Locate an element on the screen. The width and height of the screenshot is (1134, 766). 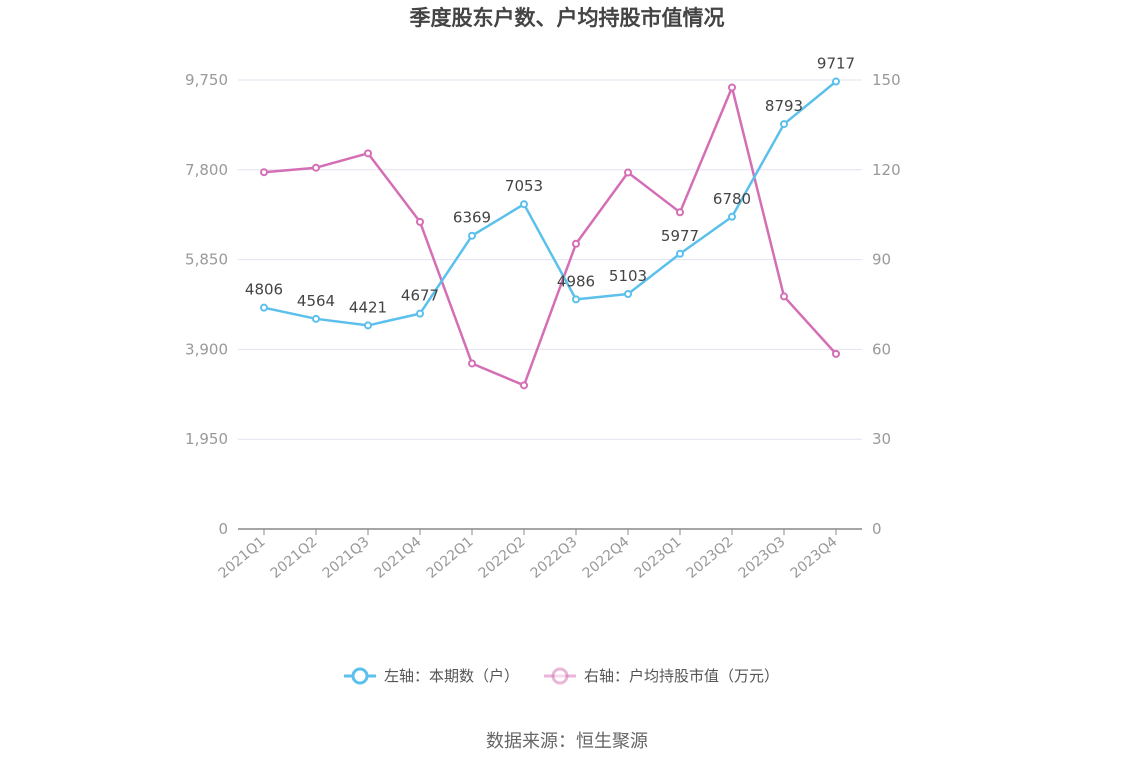
x-tick-label: 2023Q4 is located at coordinates (814, 558).